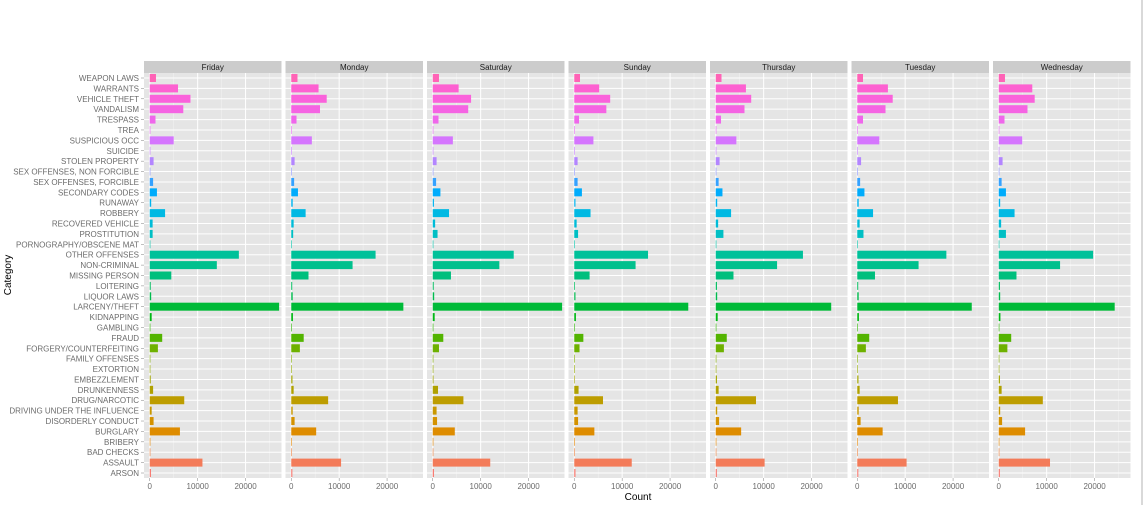 Image resolution: width=1144 pixels, height=505 pixels. What do you see at coordinates (164, 431) in the screenshot?
I see `bar-burglary` at bounding box center [164, 431].